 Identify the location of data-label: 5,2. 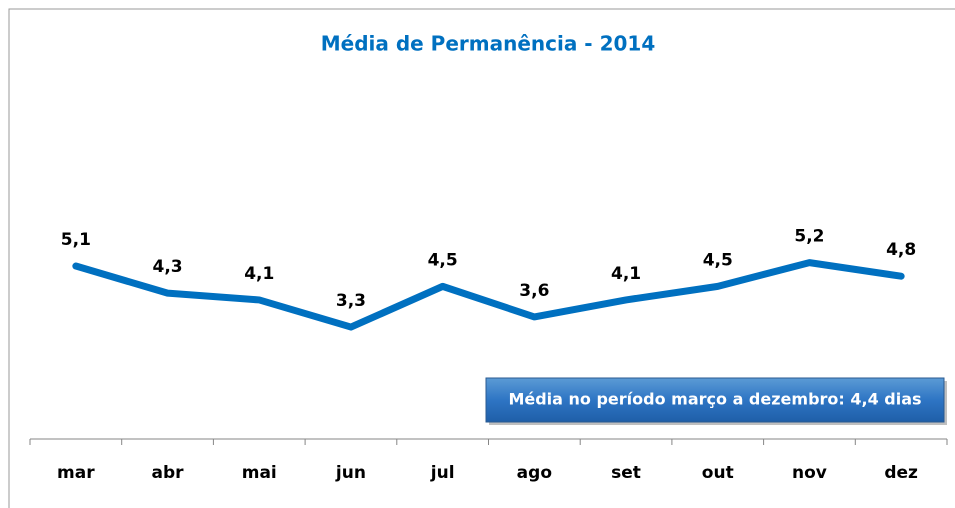
(809, 237).